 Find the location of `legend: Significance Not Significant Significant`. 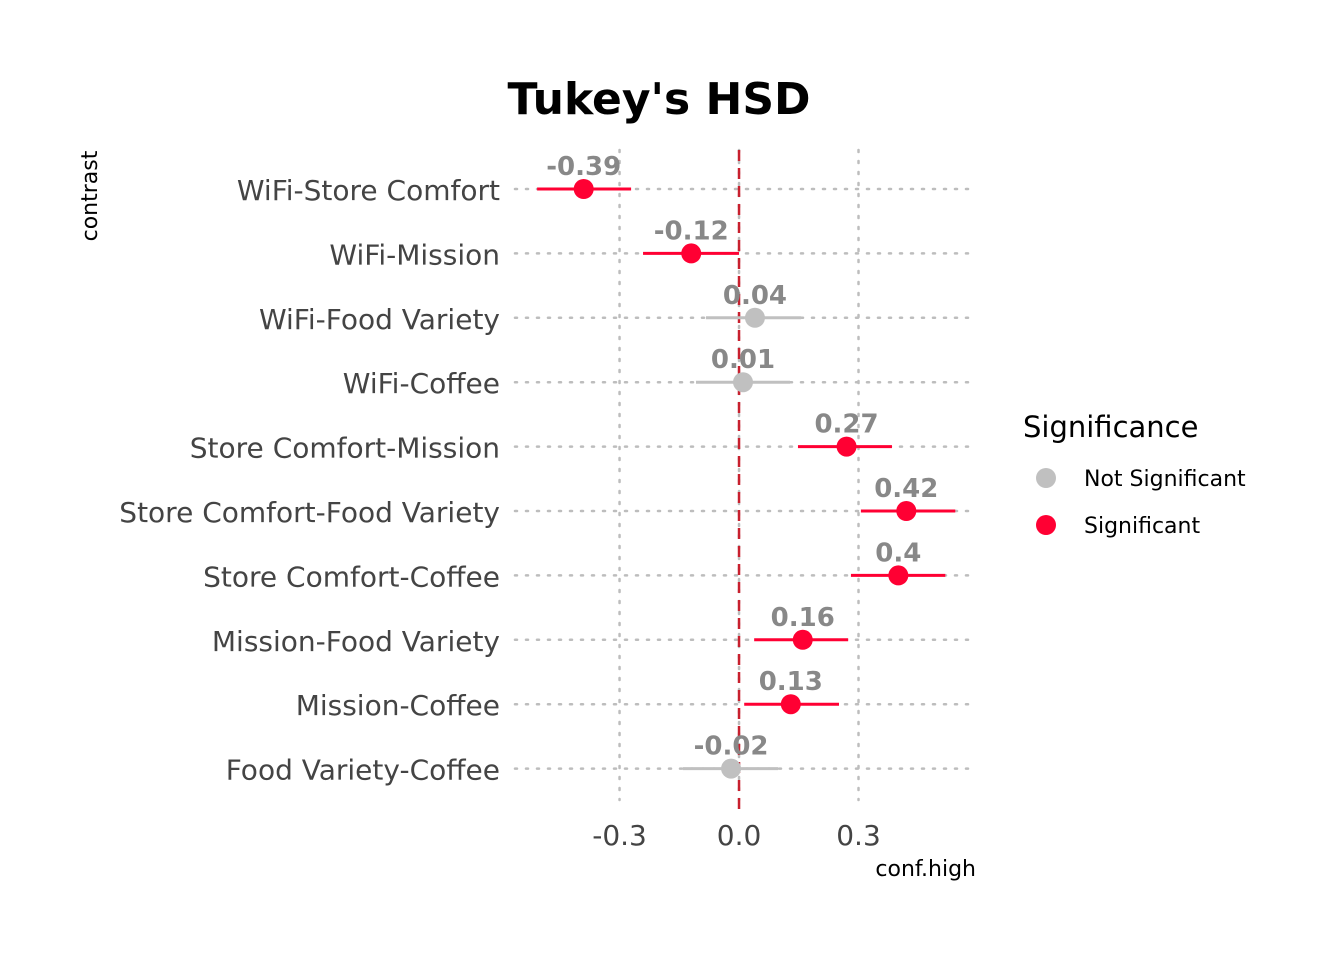

legend: Significance Not Significant Significant is located at coordinates (1134, 474).